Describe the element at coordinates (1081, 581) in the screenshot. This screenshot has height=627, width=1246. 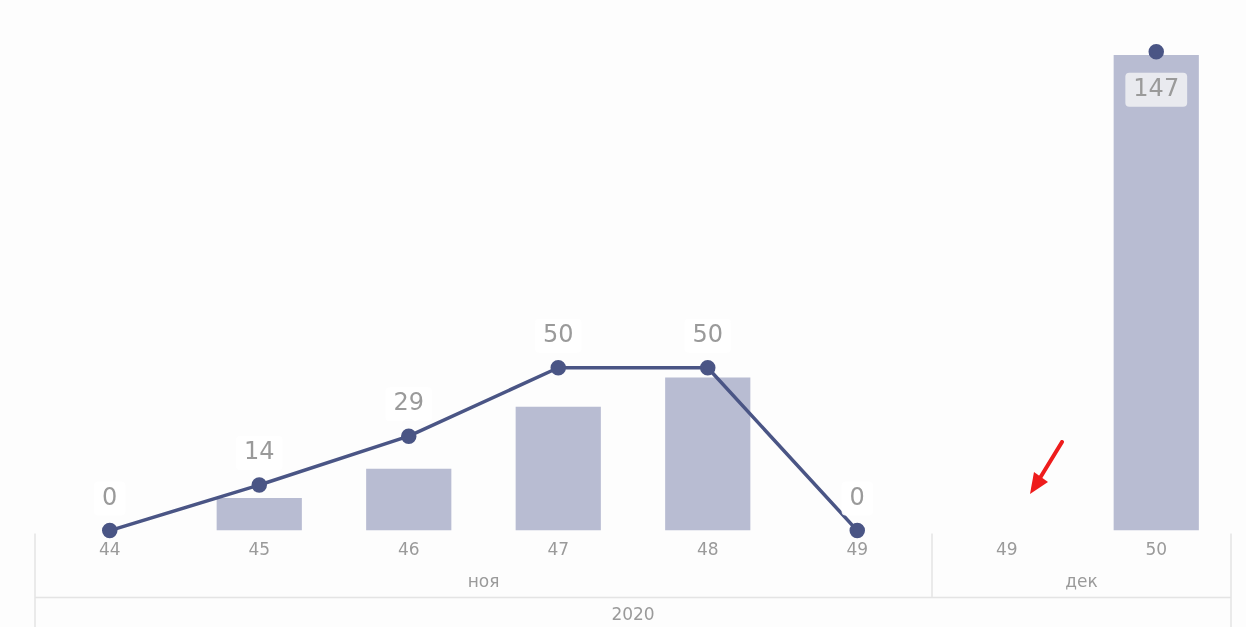
I see `text: дек` at that location.